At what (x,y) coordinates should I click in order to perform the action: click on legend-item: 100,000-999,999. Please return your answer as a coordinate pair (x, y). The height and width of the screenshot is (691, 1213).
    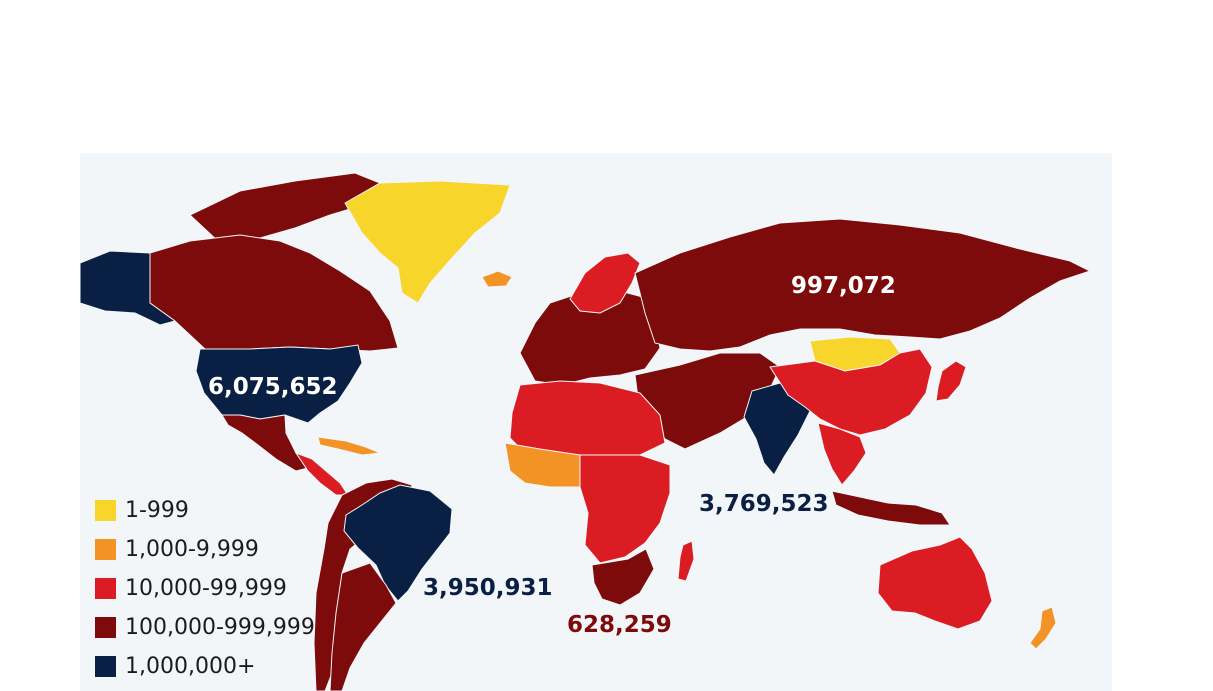
    Looking at the image, I should click on (205, 627).